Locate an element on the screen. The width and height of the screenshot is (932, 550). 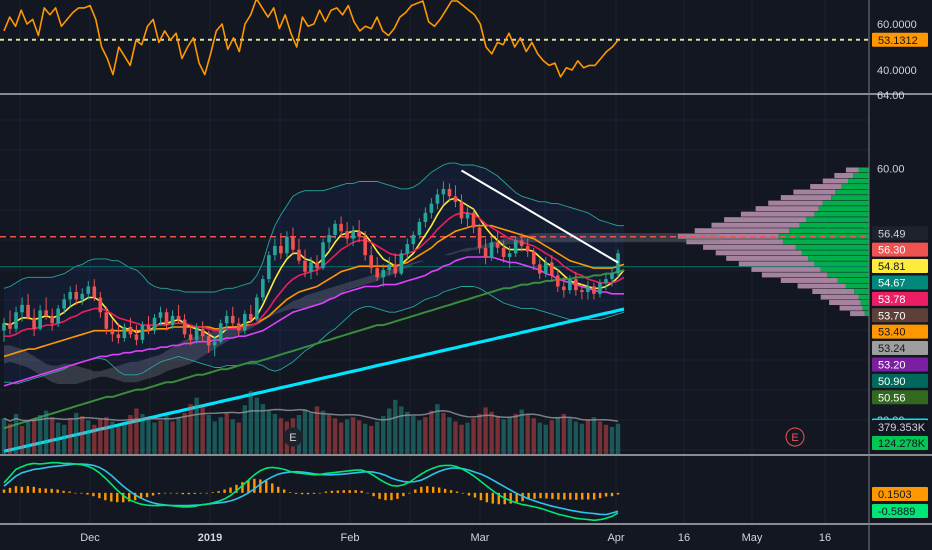
volume-value-badge: 379.353K is located at coordinates (900, 427).